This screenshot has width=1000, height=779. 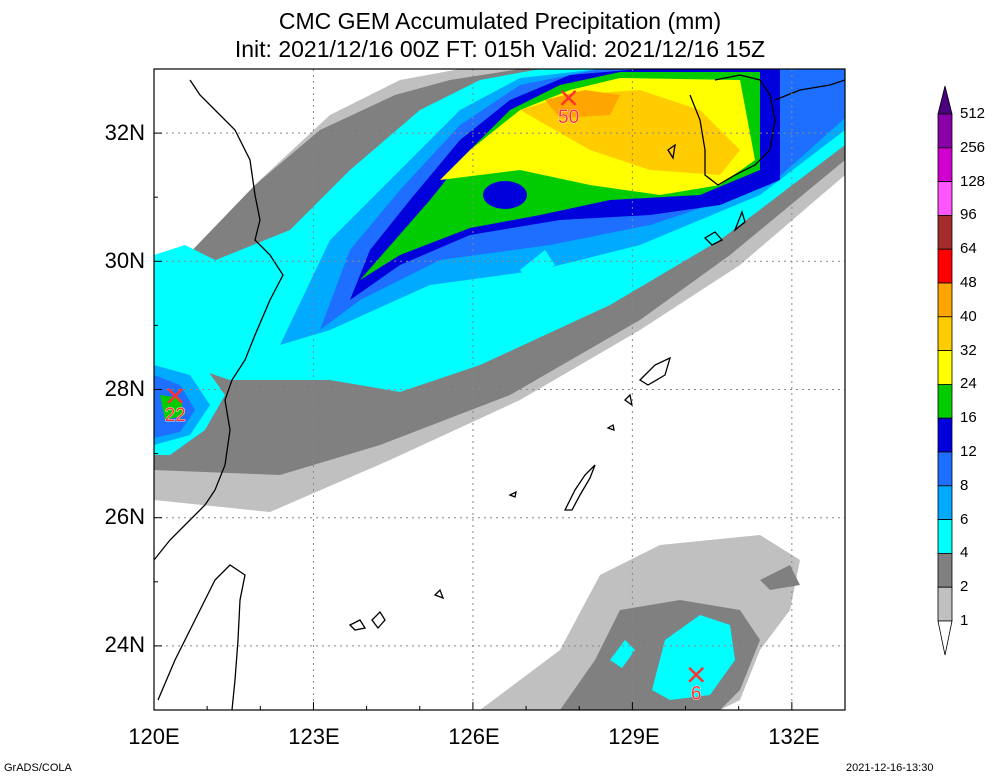 I want to click on coast-kyushu, so click(x=732, y=130).